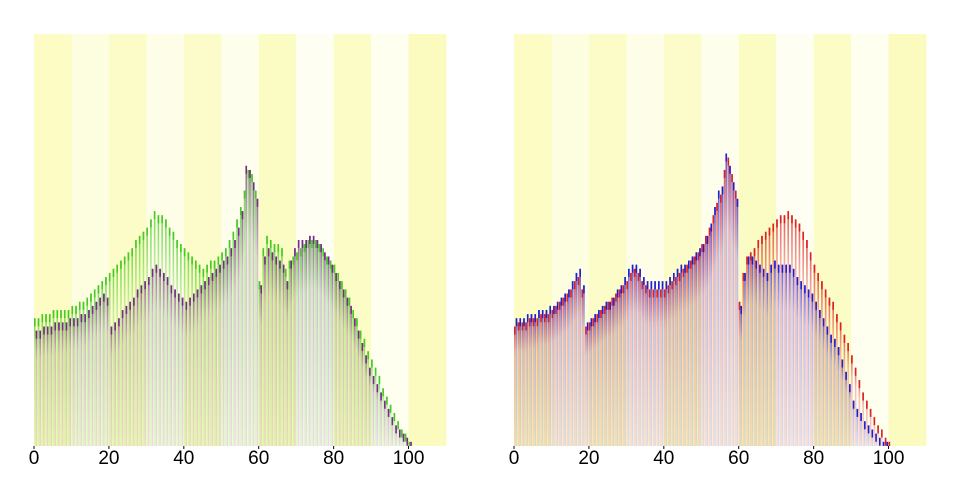 This screenshot has width=960, height=480. Describe the element at coordinates (183, 458) in the screenshot. I see `x-tick-label: 40` at that location.